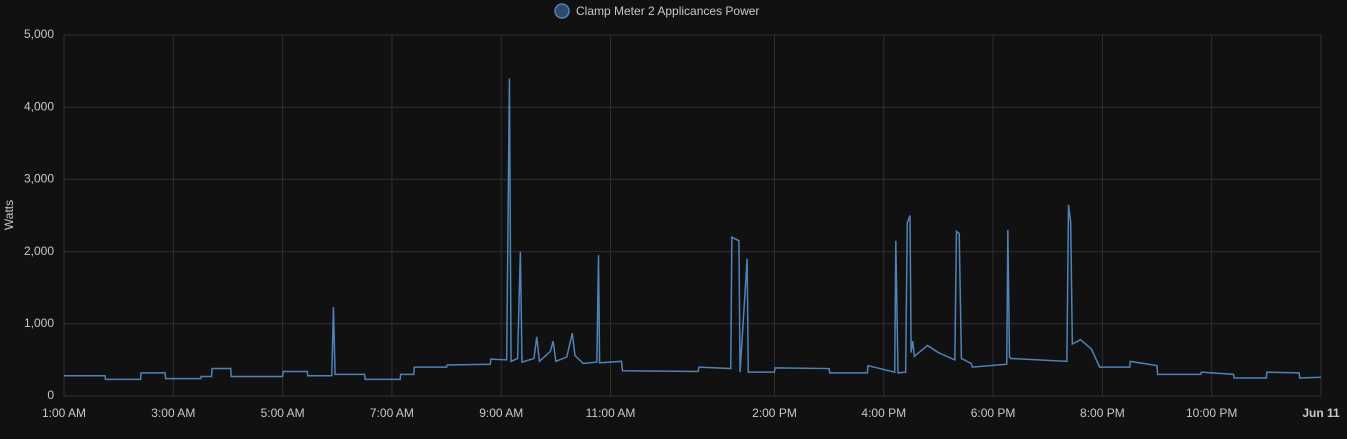 The image size is (1347, 439). I want to click on y-tick-label: 0, so click(50, 395).